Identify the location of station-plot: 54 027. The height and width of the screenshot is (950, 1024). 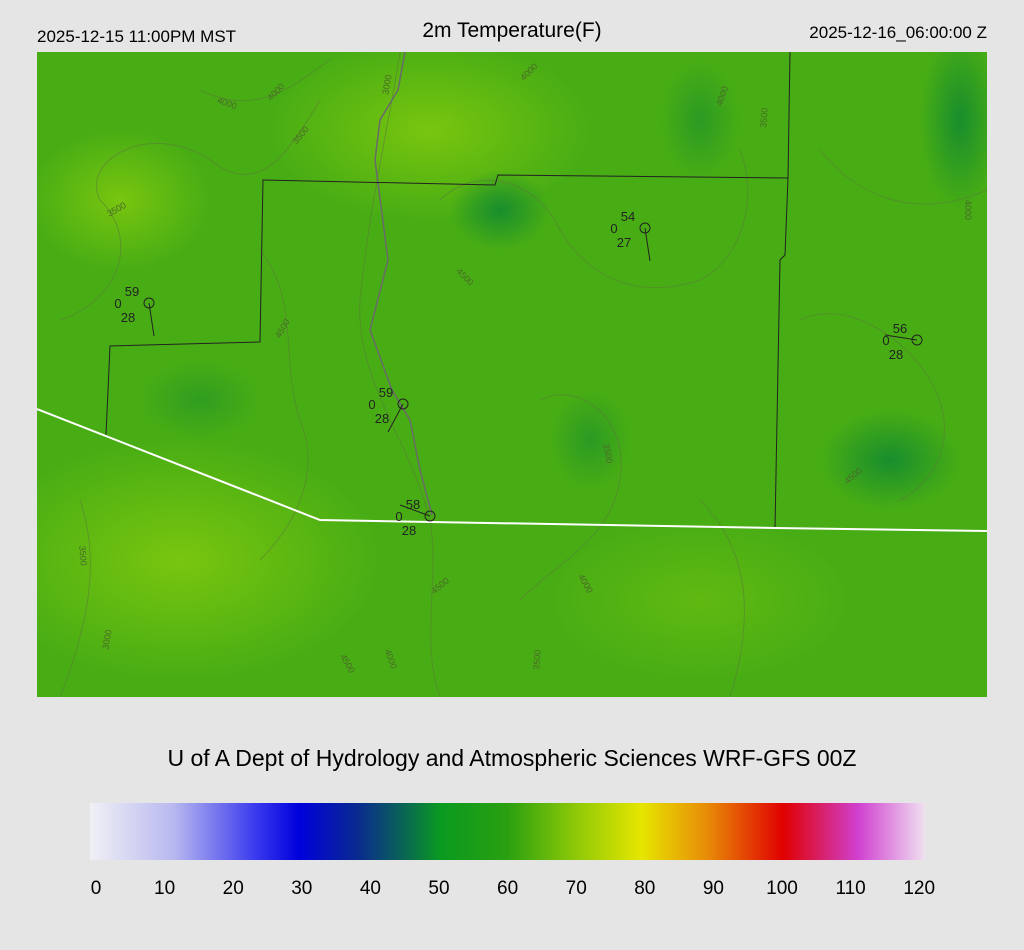
(630, 235).